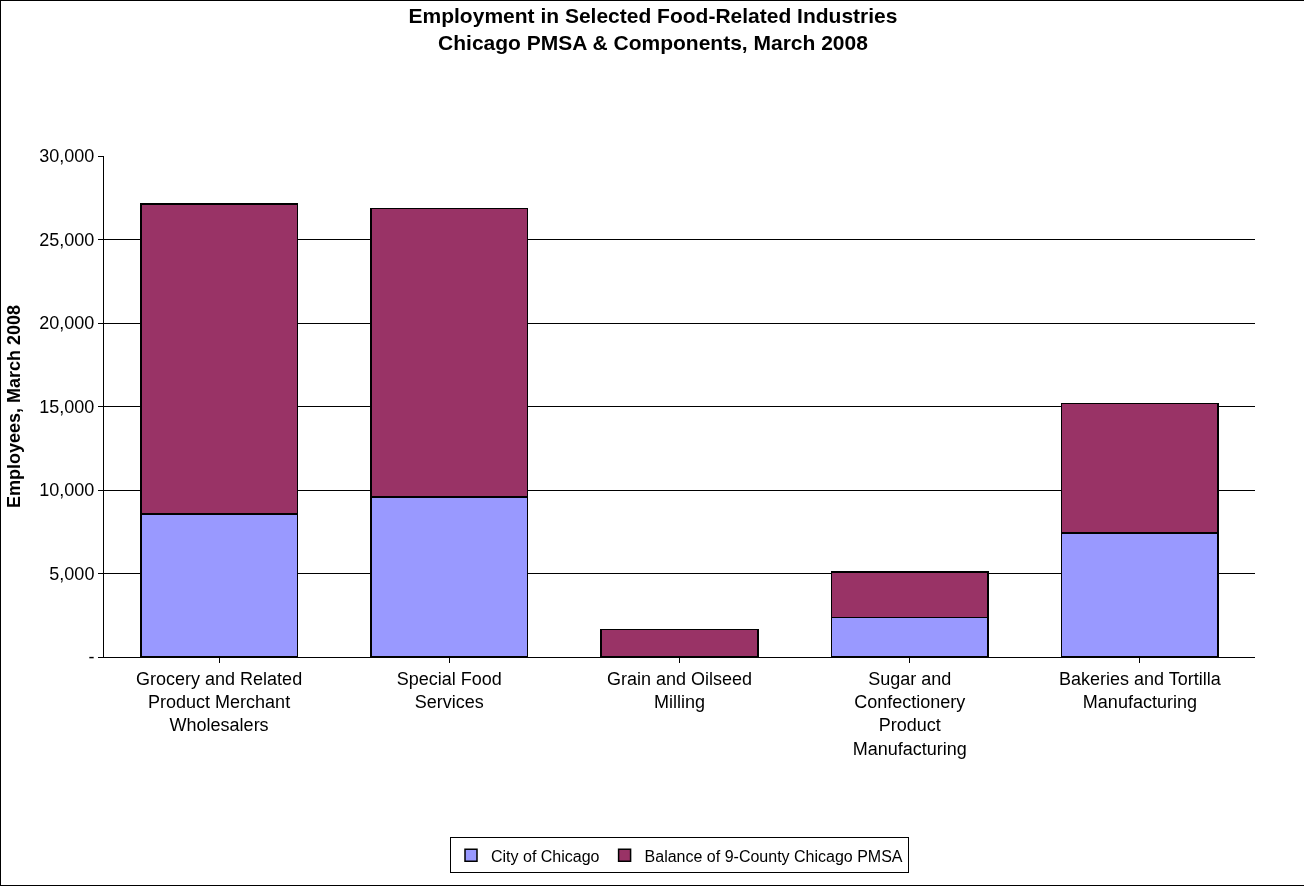 This screenshot has width=1304, height=886. What do you see at coordinates (67, 156) in the screenshot?
I see `y-tick-label: 30,000` at bounding box center [67, 156].